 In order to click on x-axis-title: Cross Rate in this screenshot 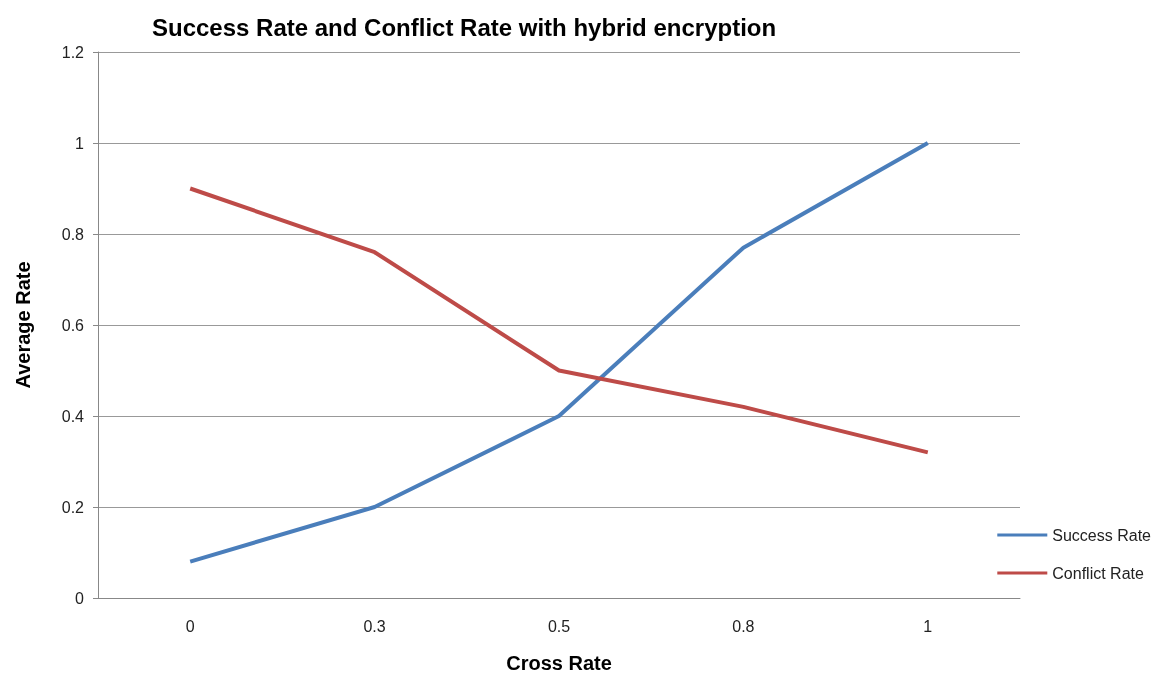, I will do `click(559, 663)`.